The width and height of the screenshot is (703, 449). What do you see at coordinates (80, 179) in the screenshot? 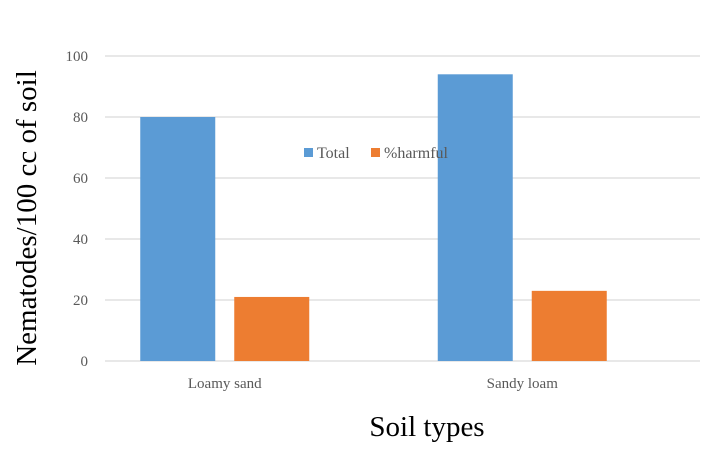
I see `y-tick-label: 60` at bounding box center [80, 179].